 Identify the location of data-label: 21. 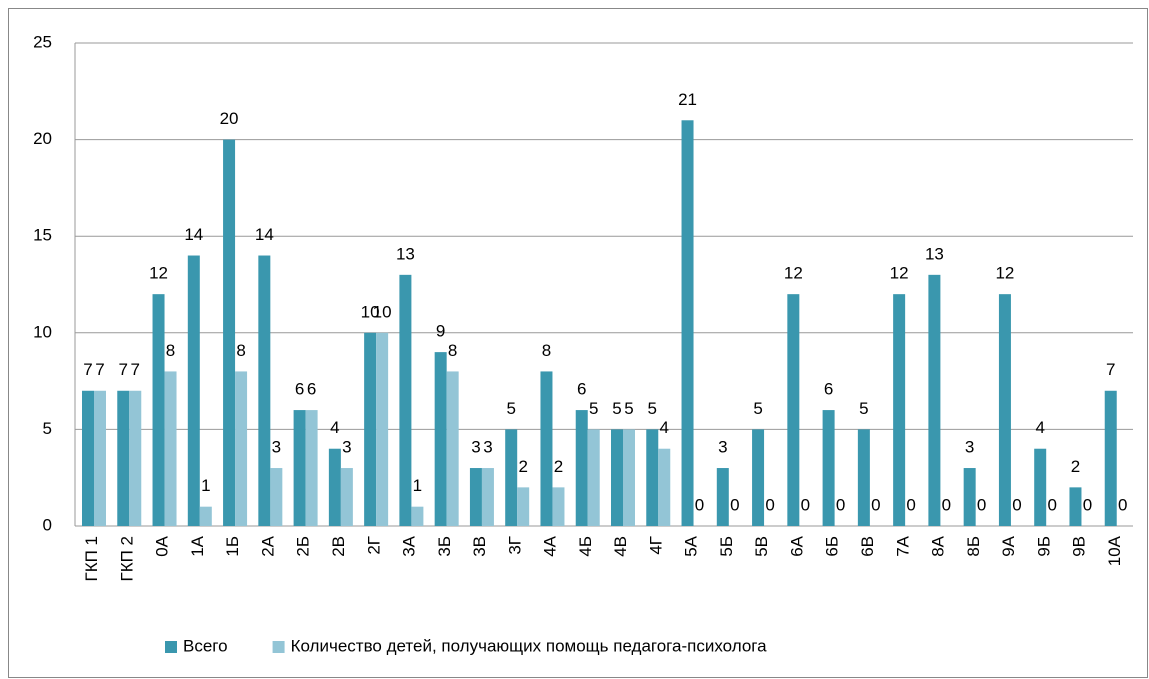
(687, 99).